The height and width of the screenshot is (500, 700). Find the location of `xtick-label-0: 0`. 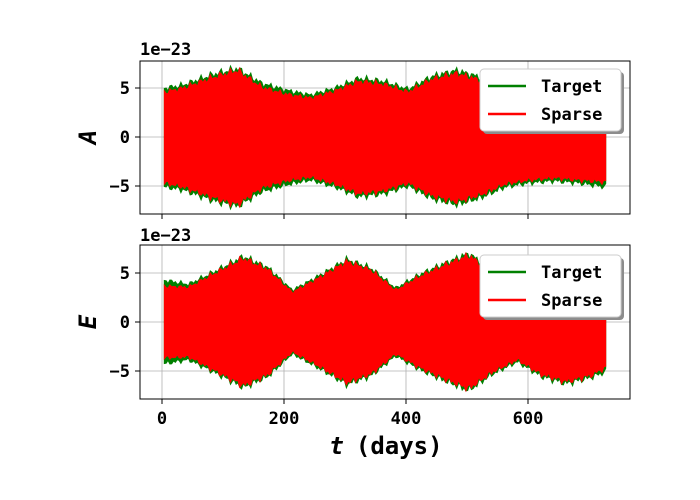

xtick-label-0: 0 is located at coordinates (162, 419).